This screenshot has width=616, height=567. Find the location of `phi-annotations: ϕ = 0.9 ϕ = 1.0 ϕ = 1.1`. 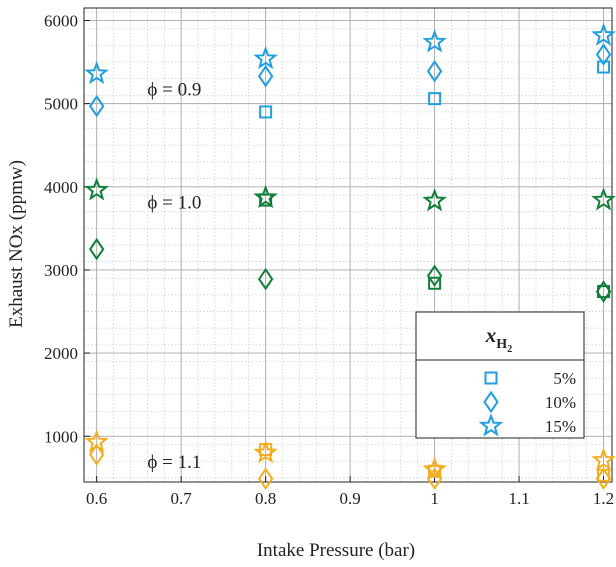

phi-annotations: ϕ = 0.9 ϕ = 1.0 ϕ = 1.1 is located at coordinates (174, 276).